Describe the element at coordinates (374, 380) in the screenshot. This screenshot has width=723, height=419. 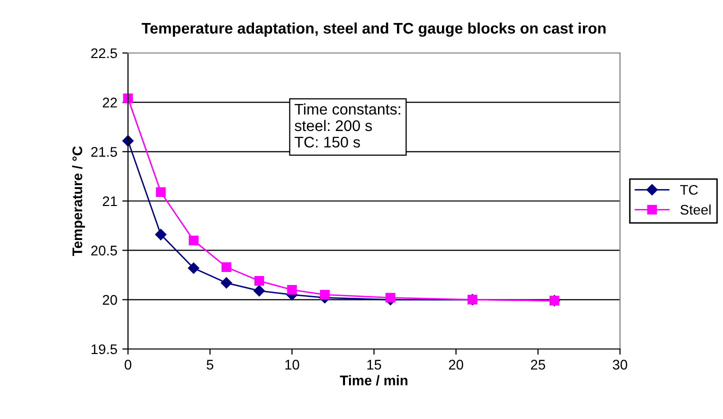
I see `x-axis-title: Time / min` at that location.